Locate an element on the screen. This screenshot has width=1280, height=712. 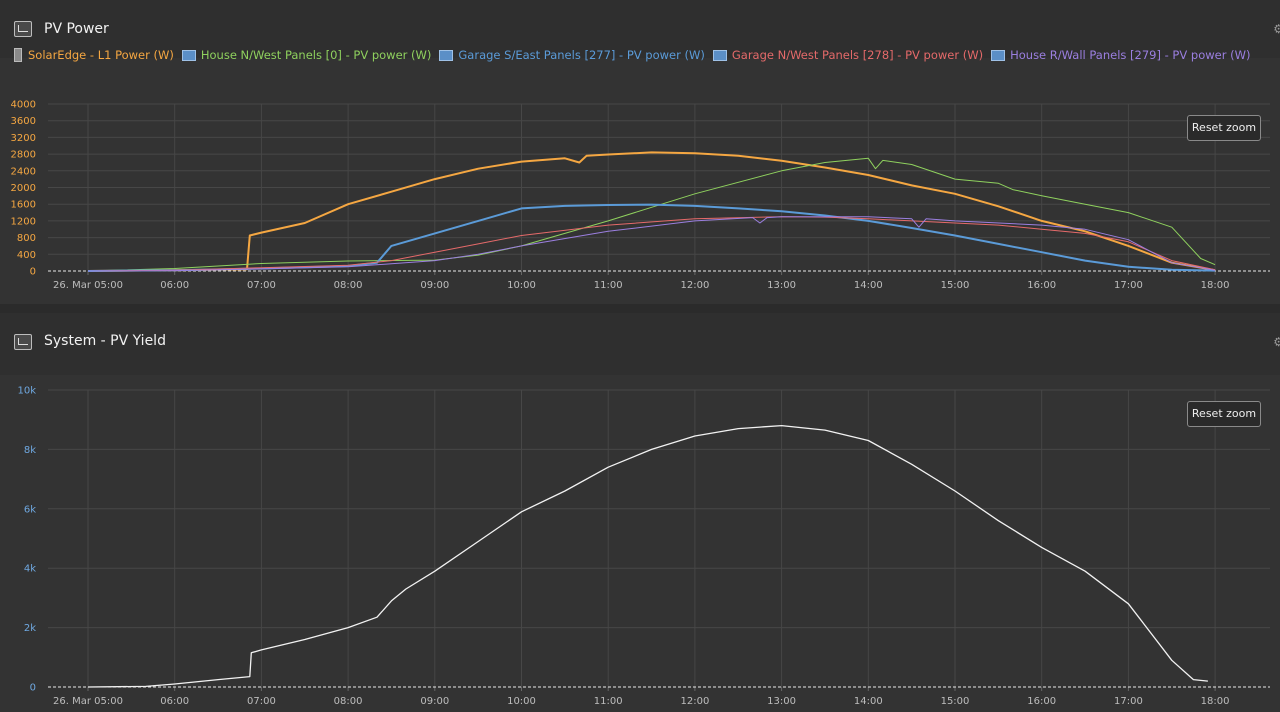
y-tick-label: 800 is located at coordinates (26, 238).